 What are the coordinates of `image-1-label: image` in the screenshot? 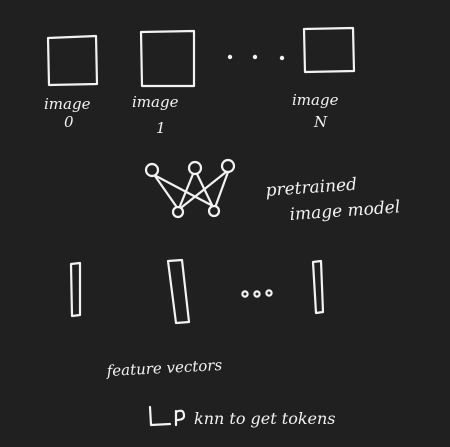 It's located at (155, 102).